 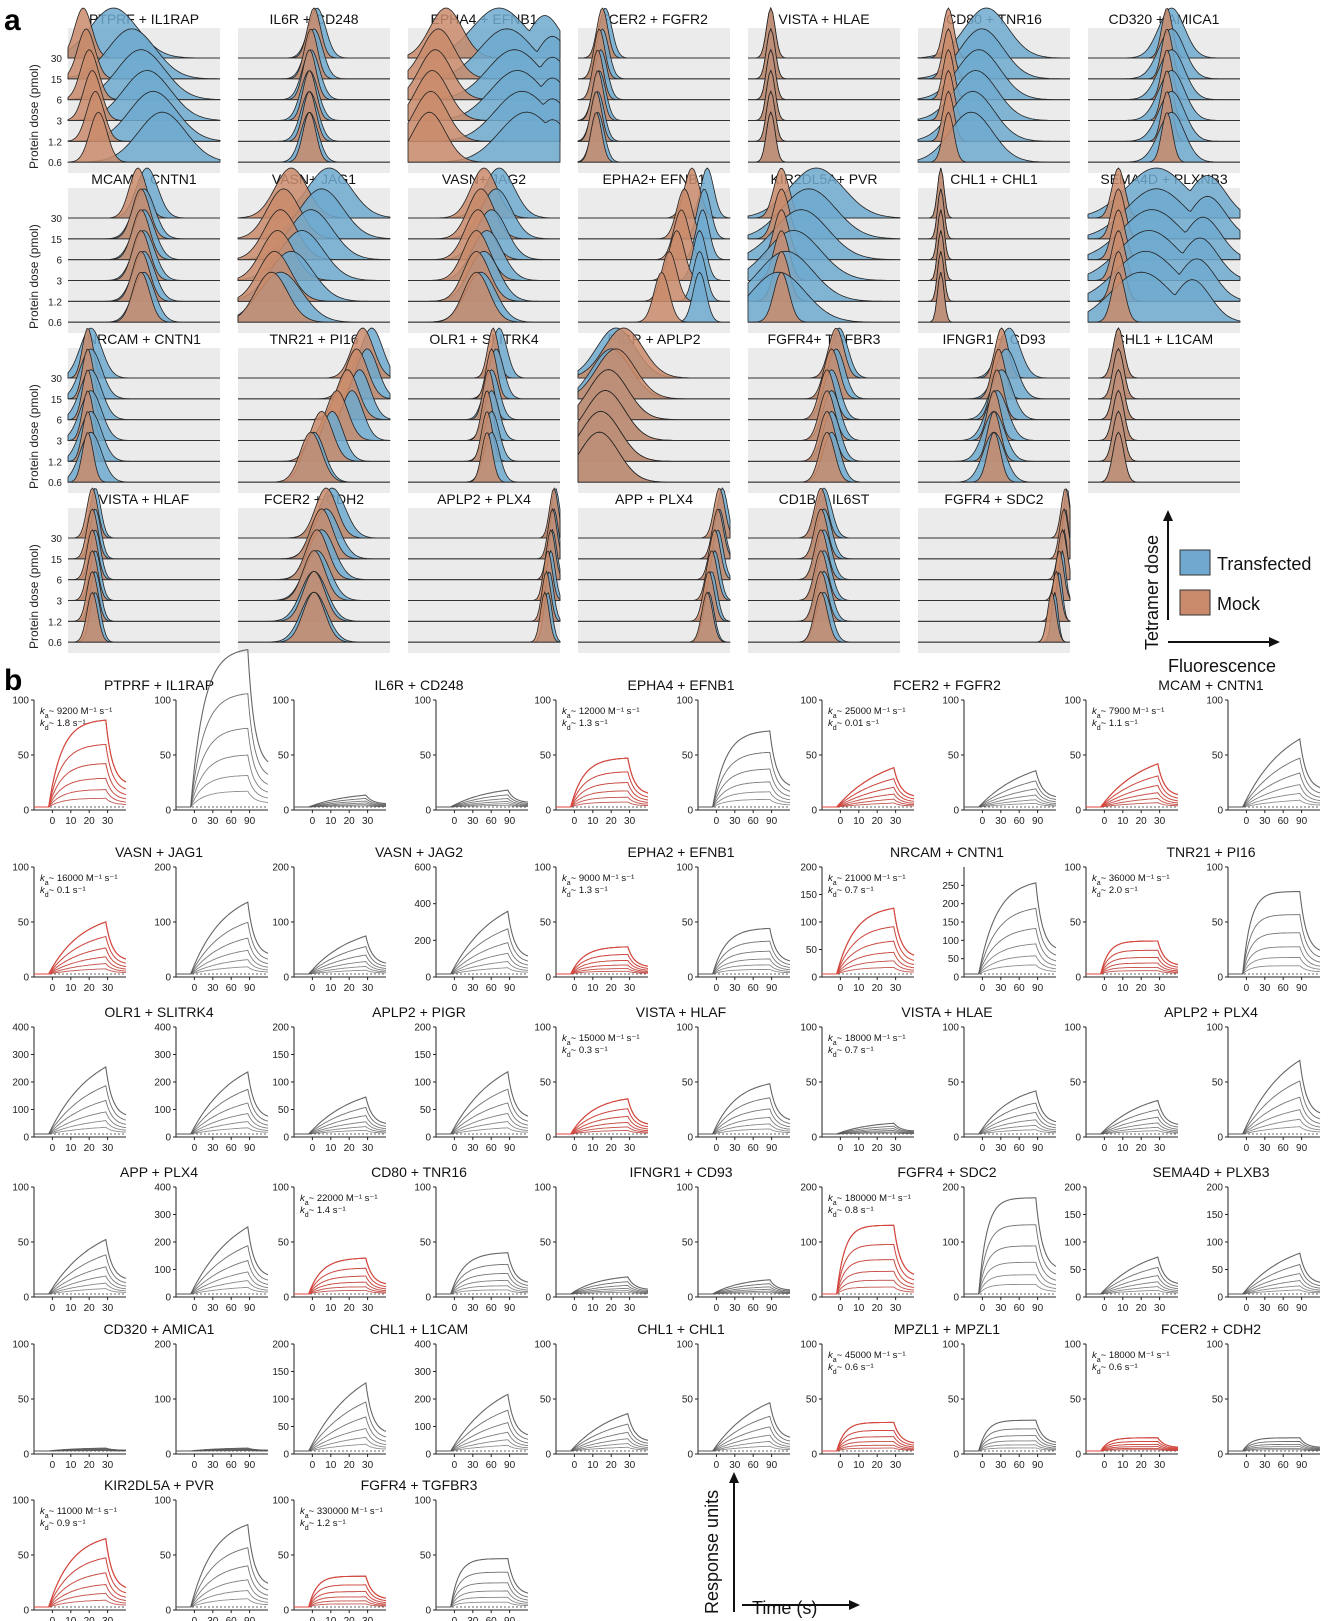 What do you see at coordinates (653, 410) in the screenshot?
I see `ridge-subplot: PIGR + APLP2` at bounding box center [653, 410].